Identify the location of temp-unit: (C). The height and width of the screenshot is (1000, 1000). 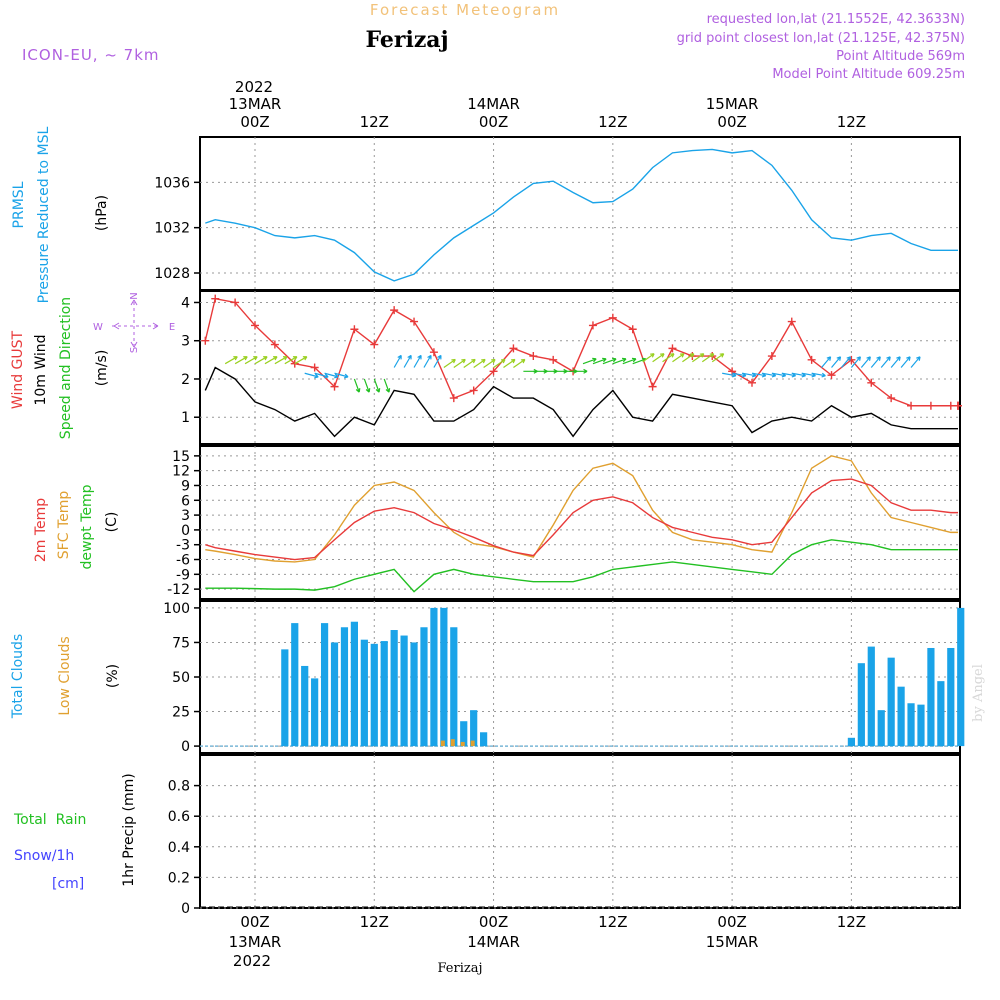
(112, 522).